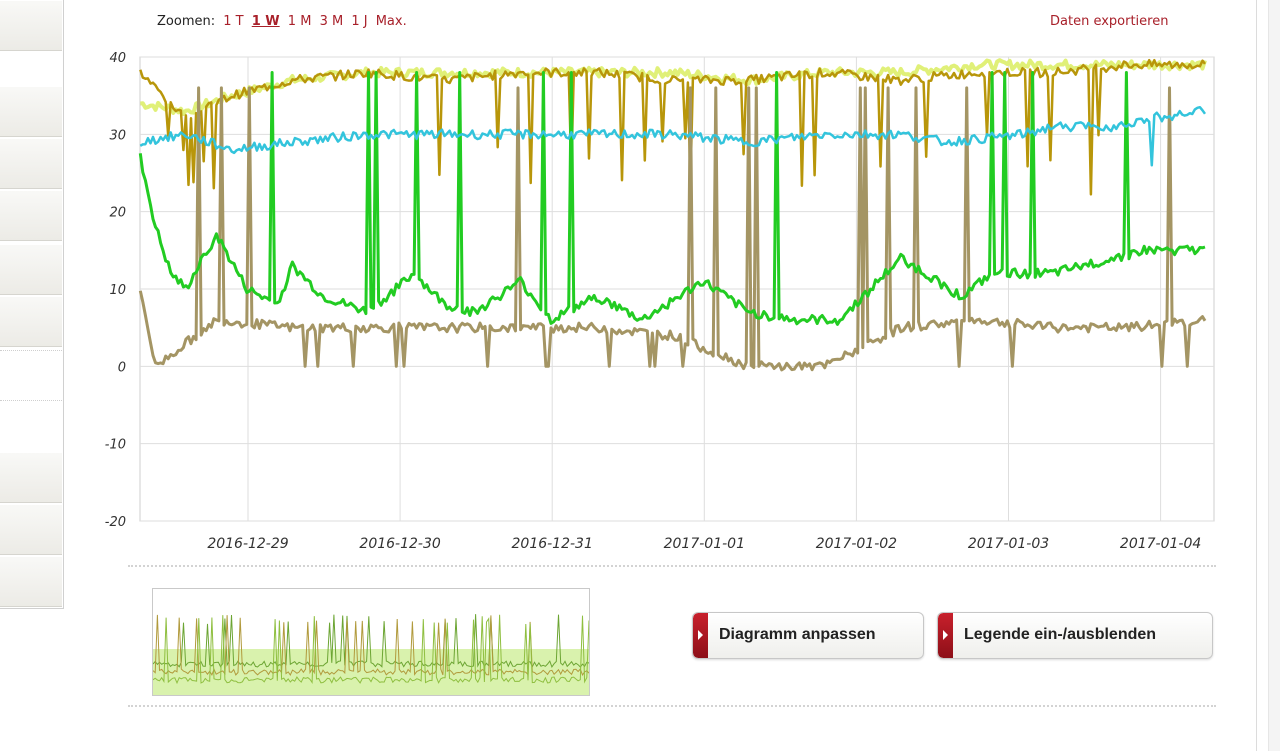  Describe the element at coordinates (247, 544) in the screenshot. I see `x-tick-label: 2016-12-29` at that location.